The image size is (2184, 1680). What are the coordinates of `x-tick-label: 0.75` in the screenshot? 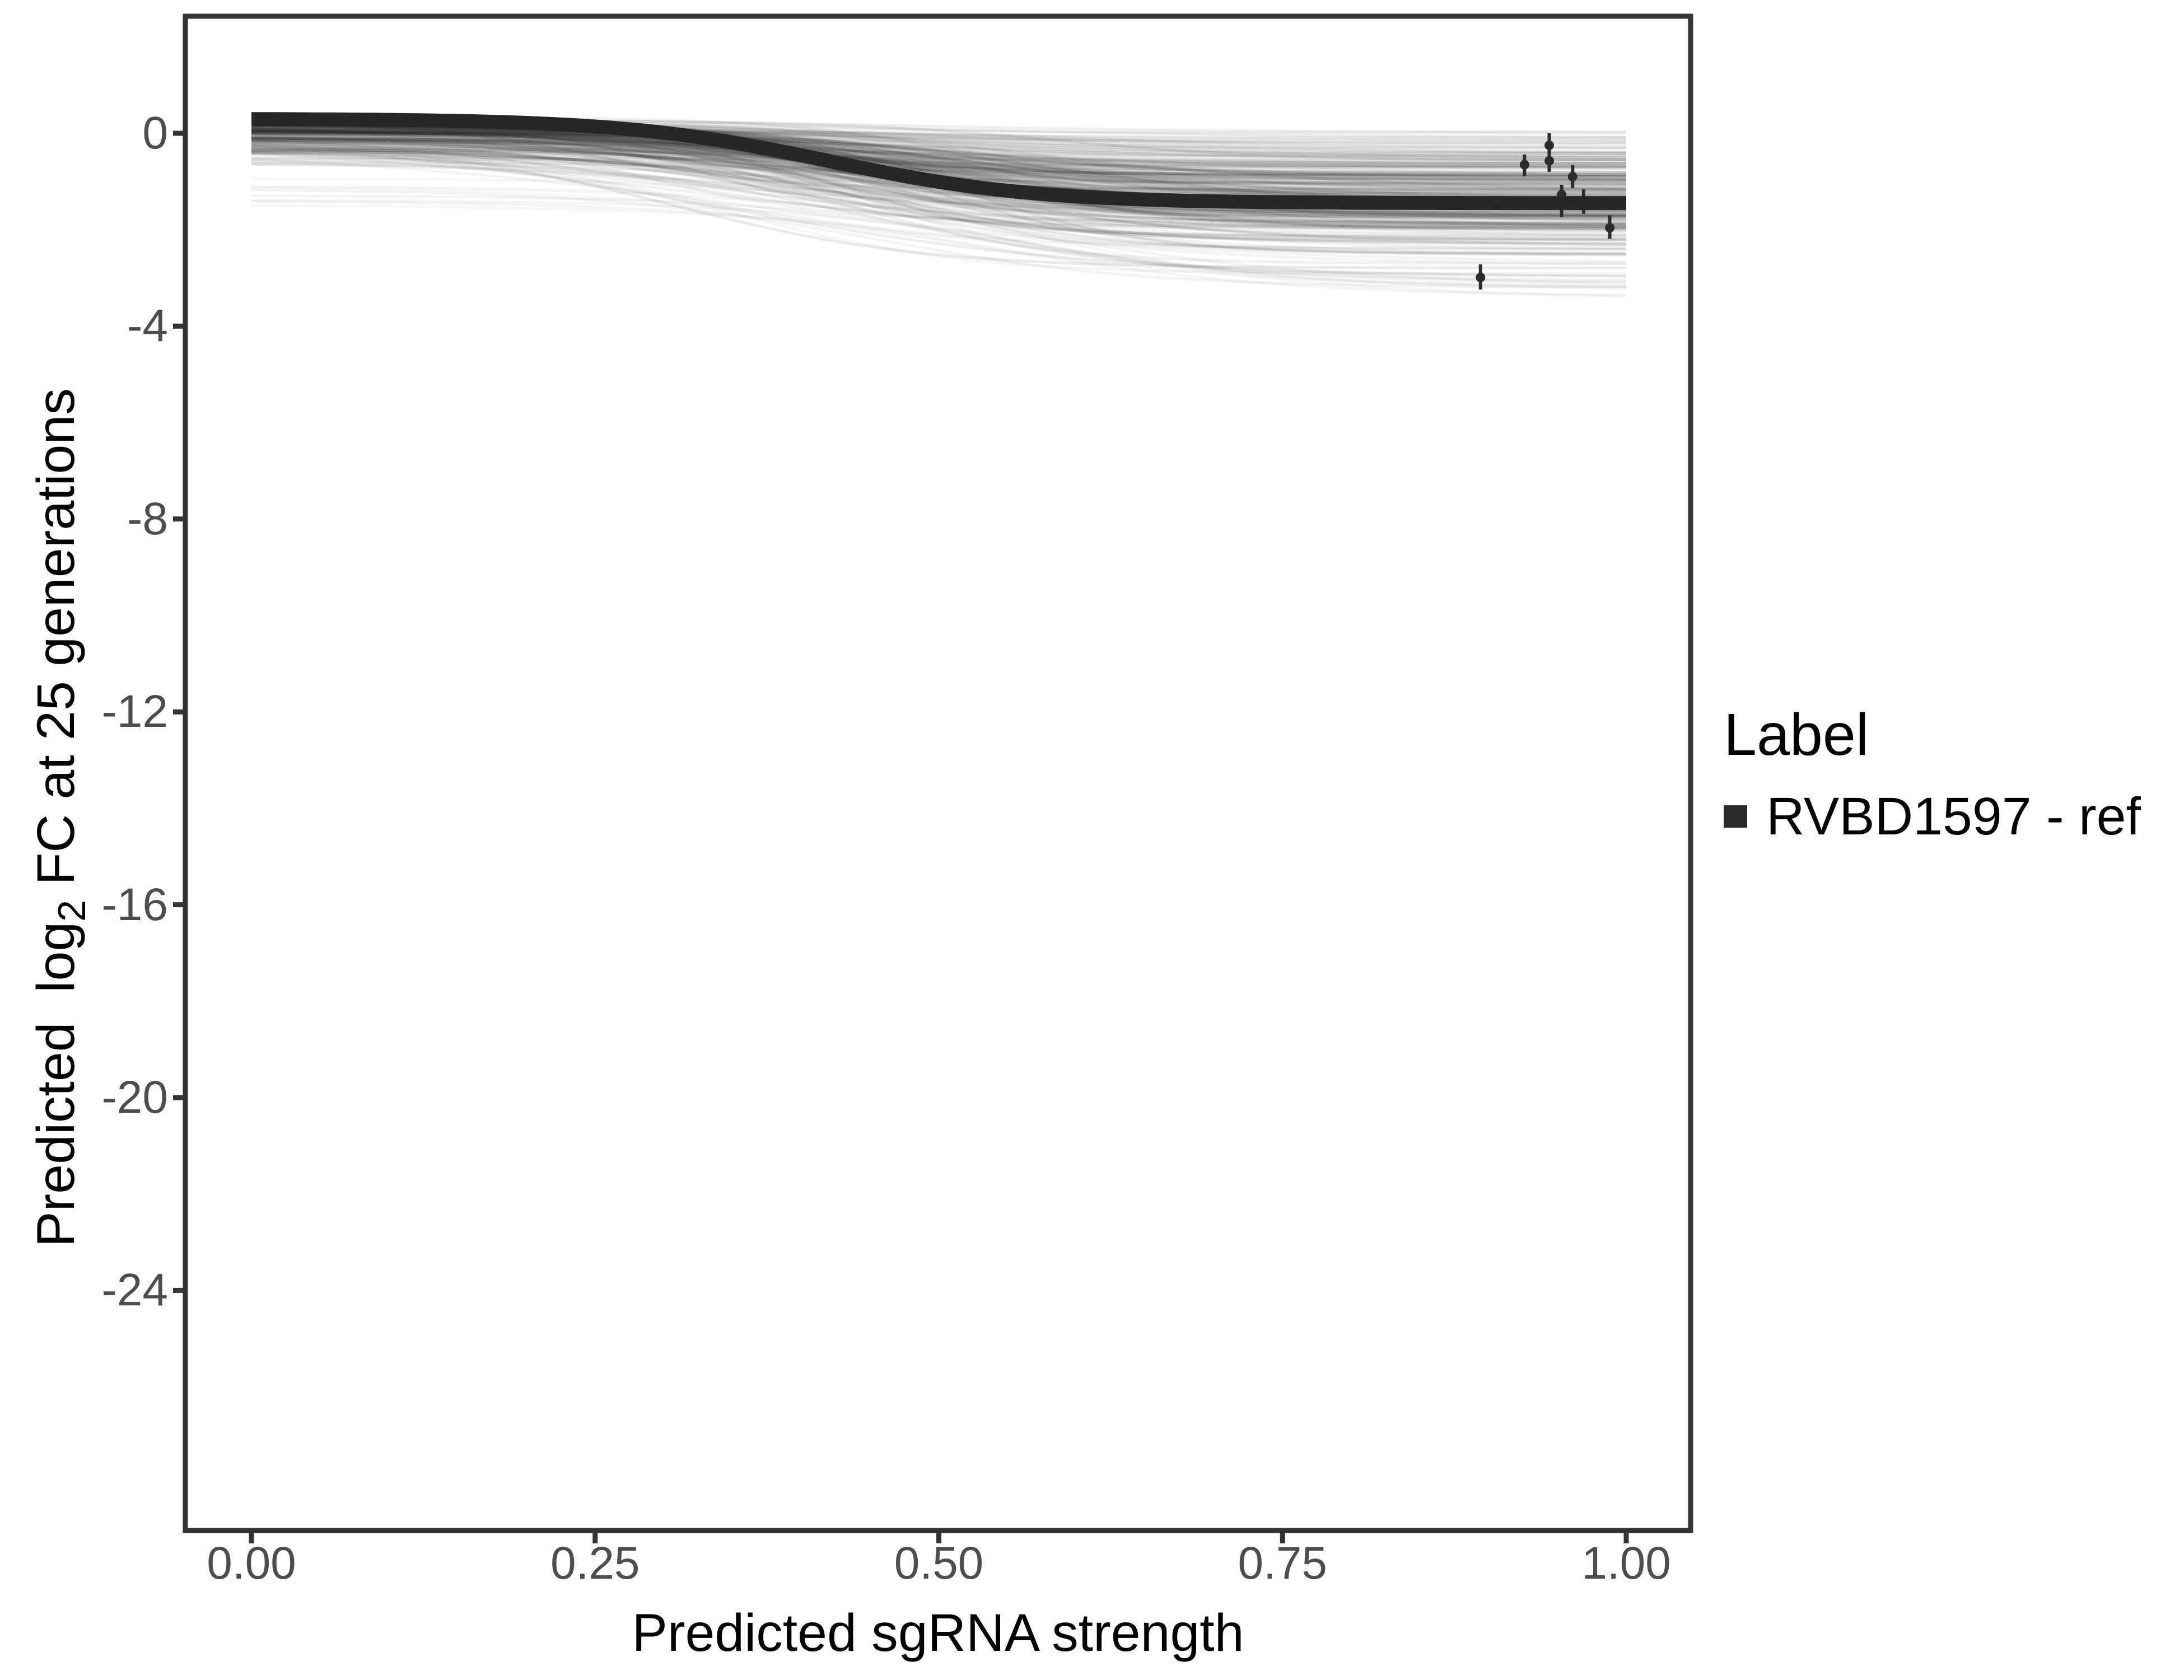 It's located at (1283, 1564).